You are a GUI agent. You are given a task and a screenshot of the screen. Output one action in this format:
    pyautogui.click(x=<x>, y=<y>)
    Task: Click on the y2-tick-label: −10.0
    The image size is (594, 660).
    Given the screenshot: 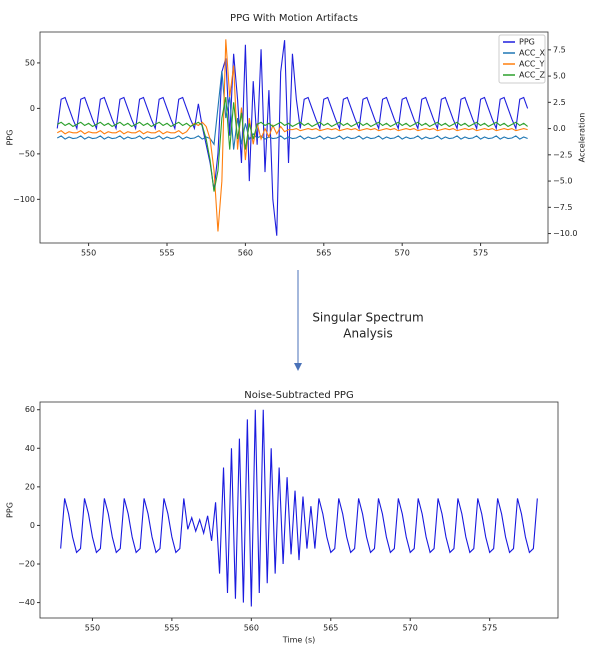 What is the action you would take?
    pyautogui.click(x=565, y=233)
    